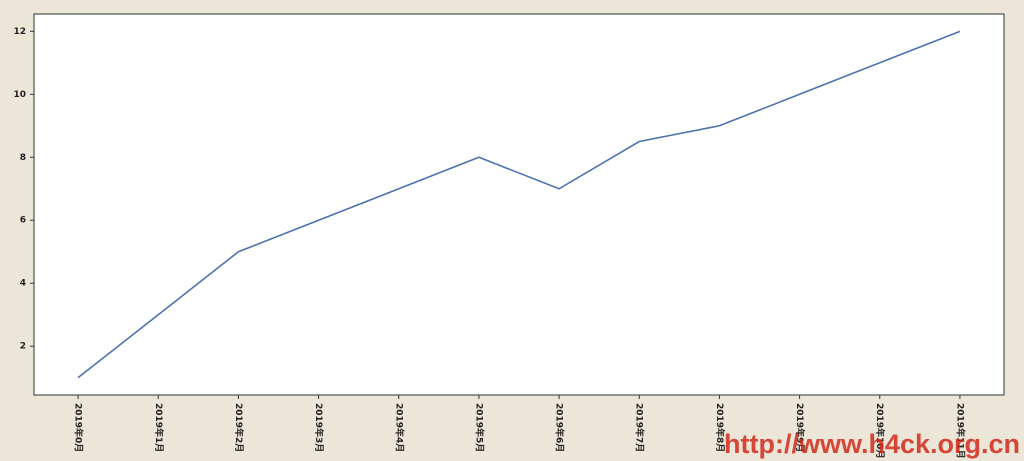 The height and width of the screenshot is (461, 1024). I want to click on y-tick-label: 2, so click(23, 347).